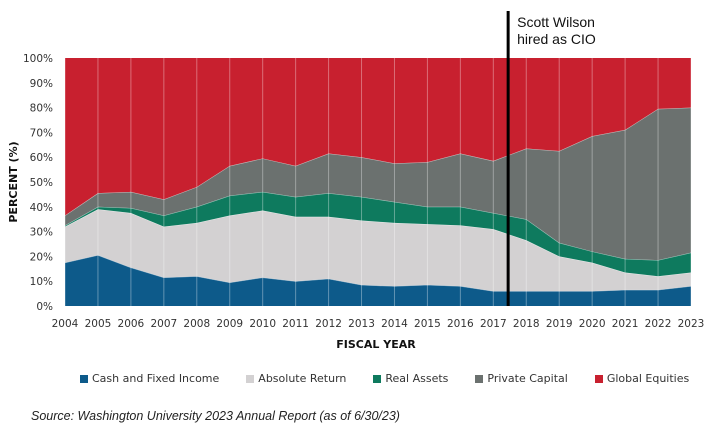  I want to click on legend-swatch-global-equities, so click(598, 378).